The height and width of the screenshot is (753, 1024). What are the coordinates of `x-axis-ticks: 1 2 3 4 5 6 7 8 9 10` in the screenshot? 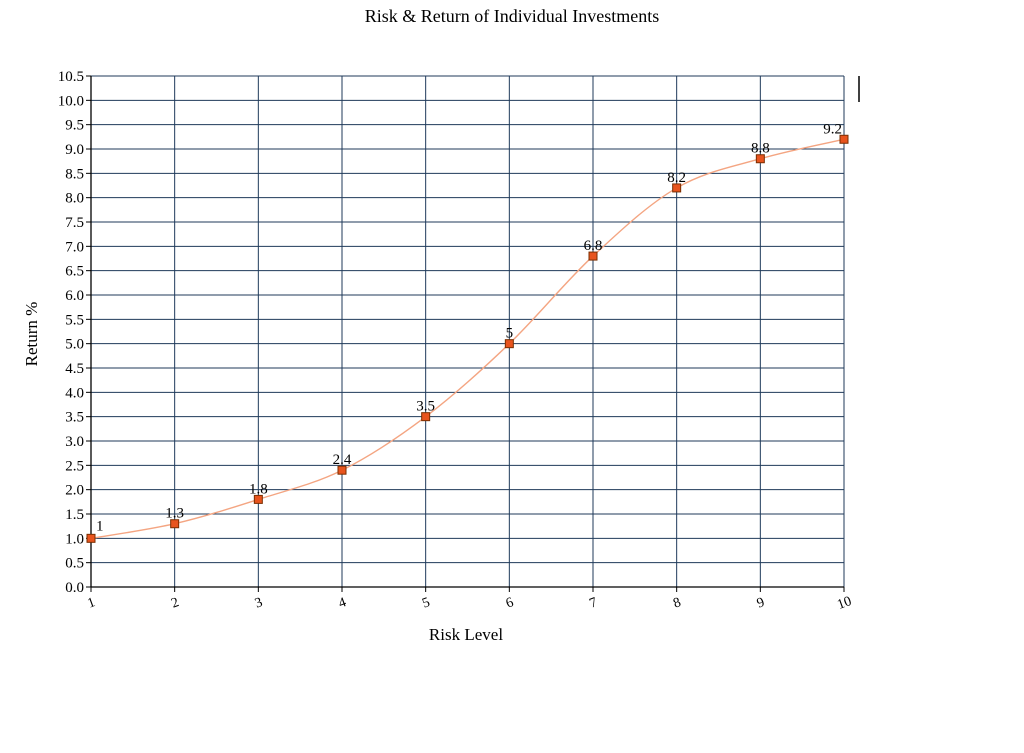 It's located at (470, 600).